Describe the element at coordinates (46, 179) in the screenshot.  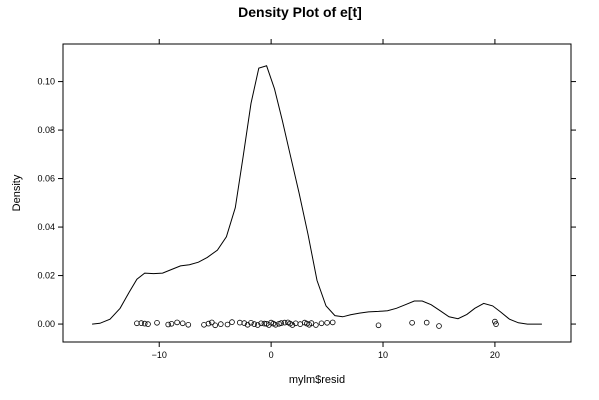
I see `y-tick-label: 0.06` at that location.